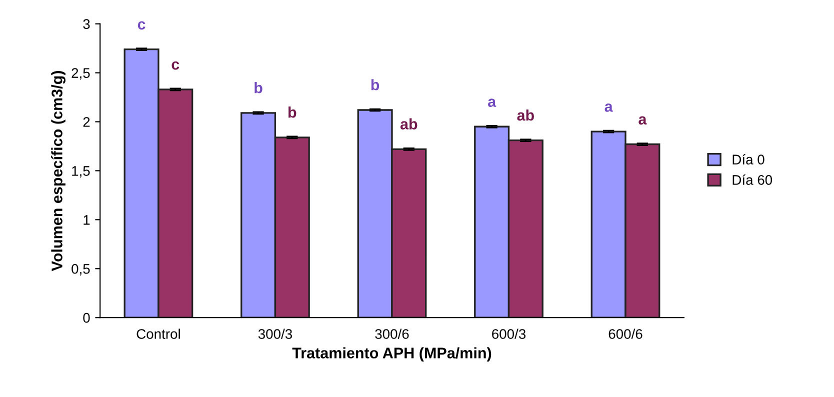 This screenshot has width=834, height=397. I want to click on x-axis-title: Tratamiento APH (MPa/min), so click(392, 354).